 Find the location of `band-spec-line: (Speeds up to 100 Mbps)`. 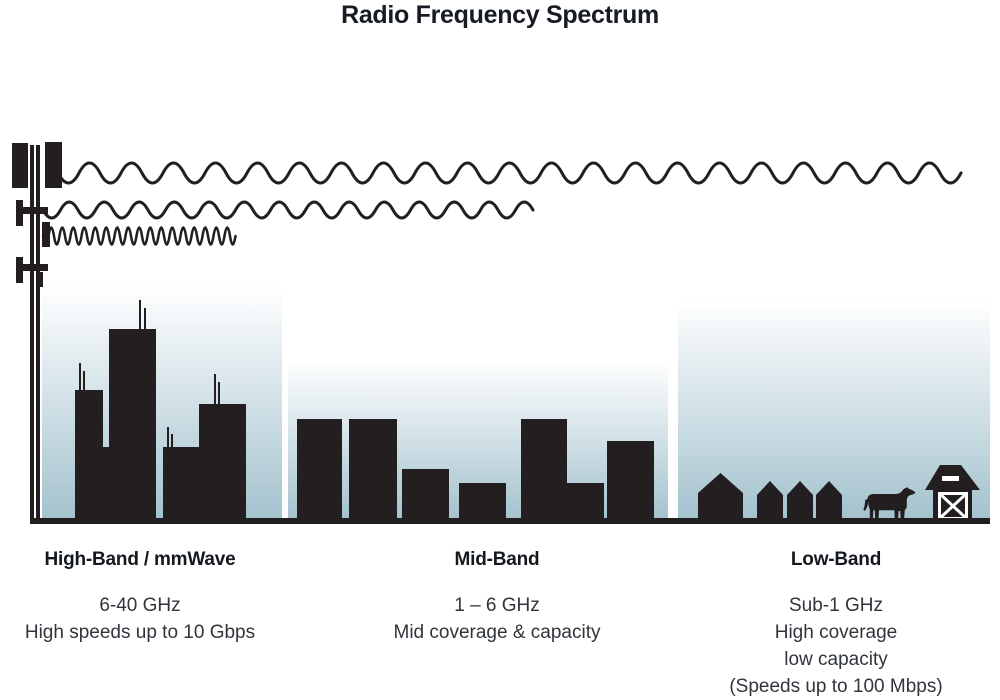

band-spec-line: (Speeds up to 100 Mbps) is located at coordinates (836, 686).